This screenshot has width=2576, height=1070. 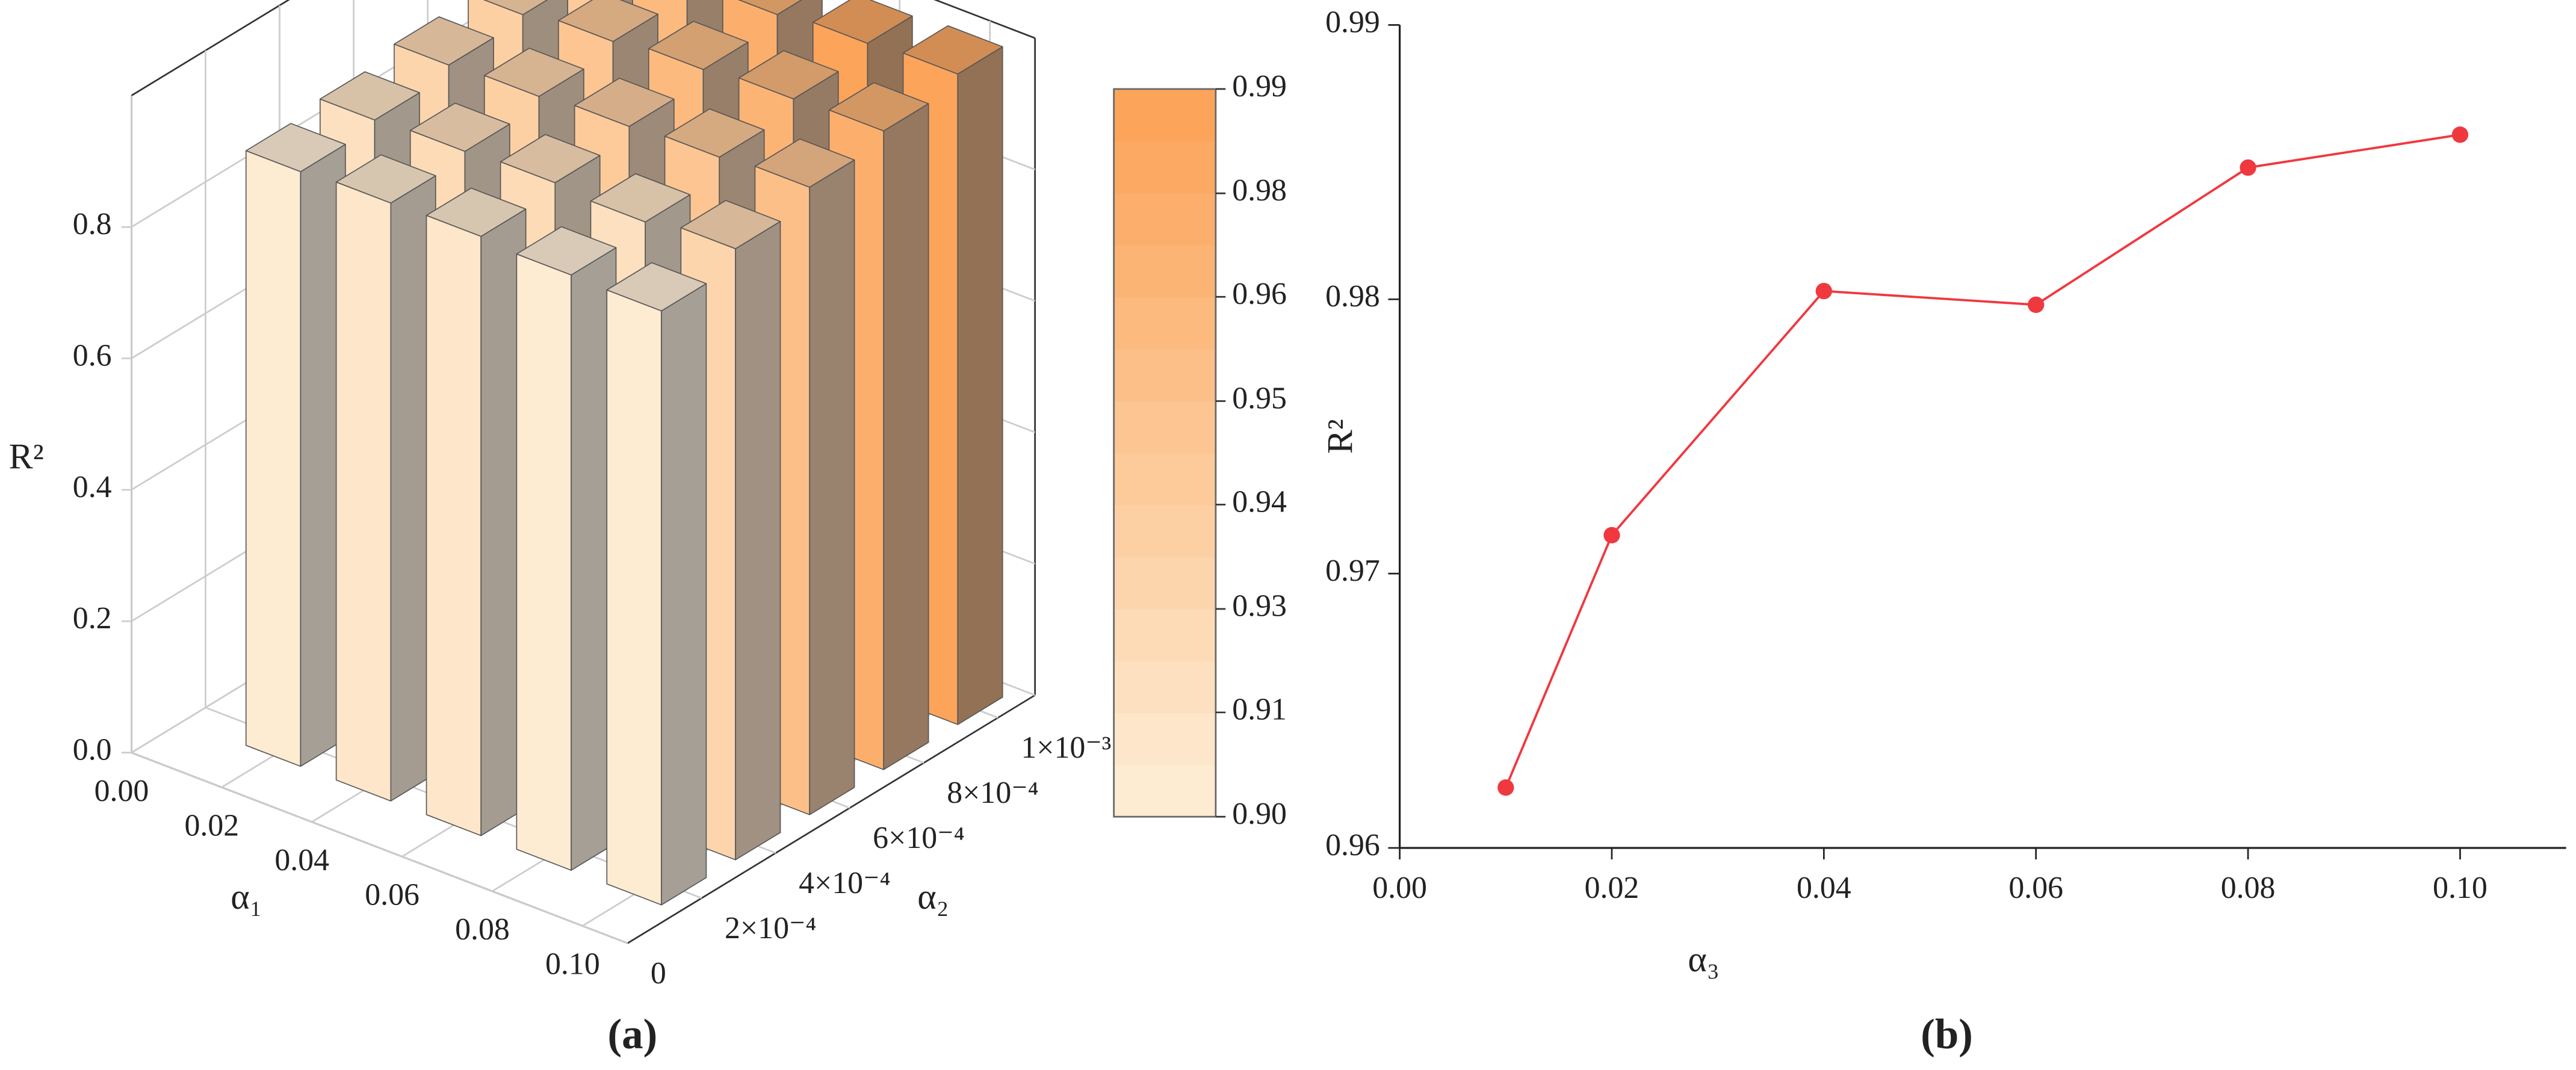 I want to click on y-tick-label: 1×10⁻³, so click(x=1066, y=748).